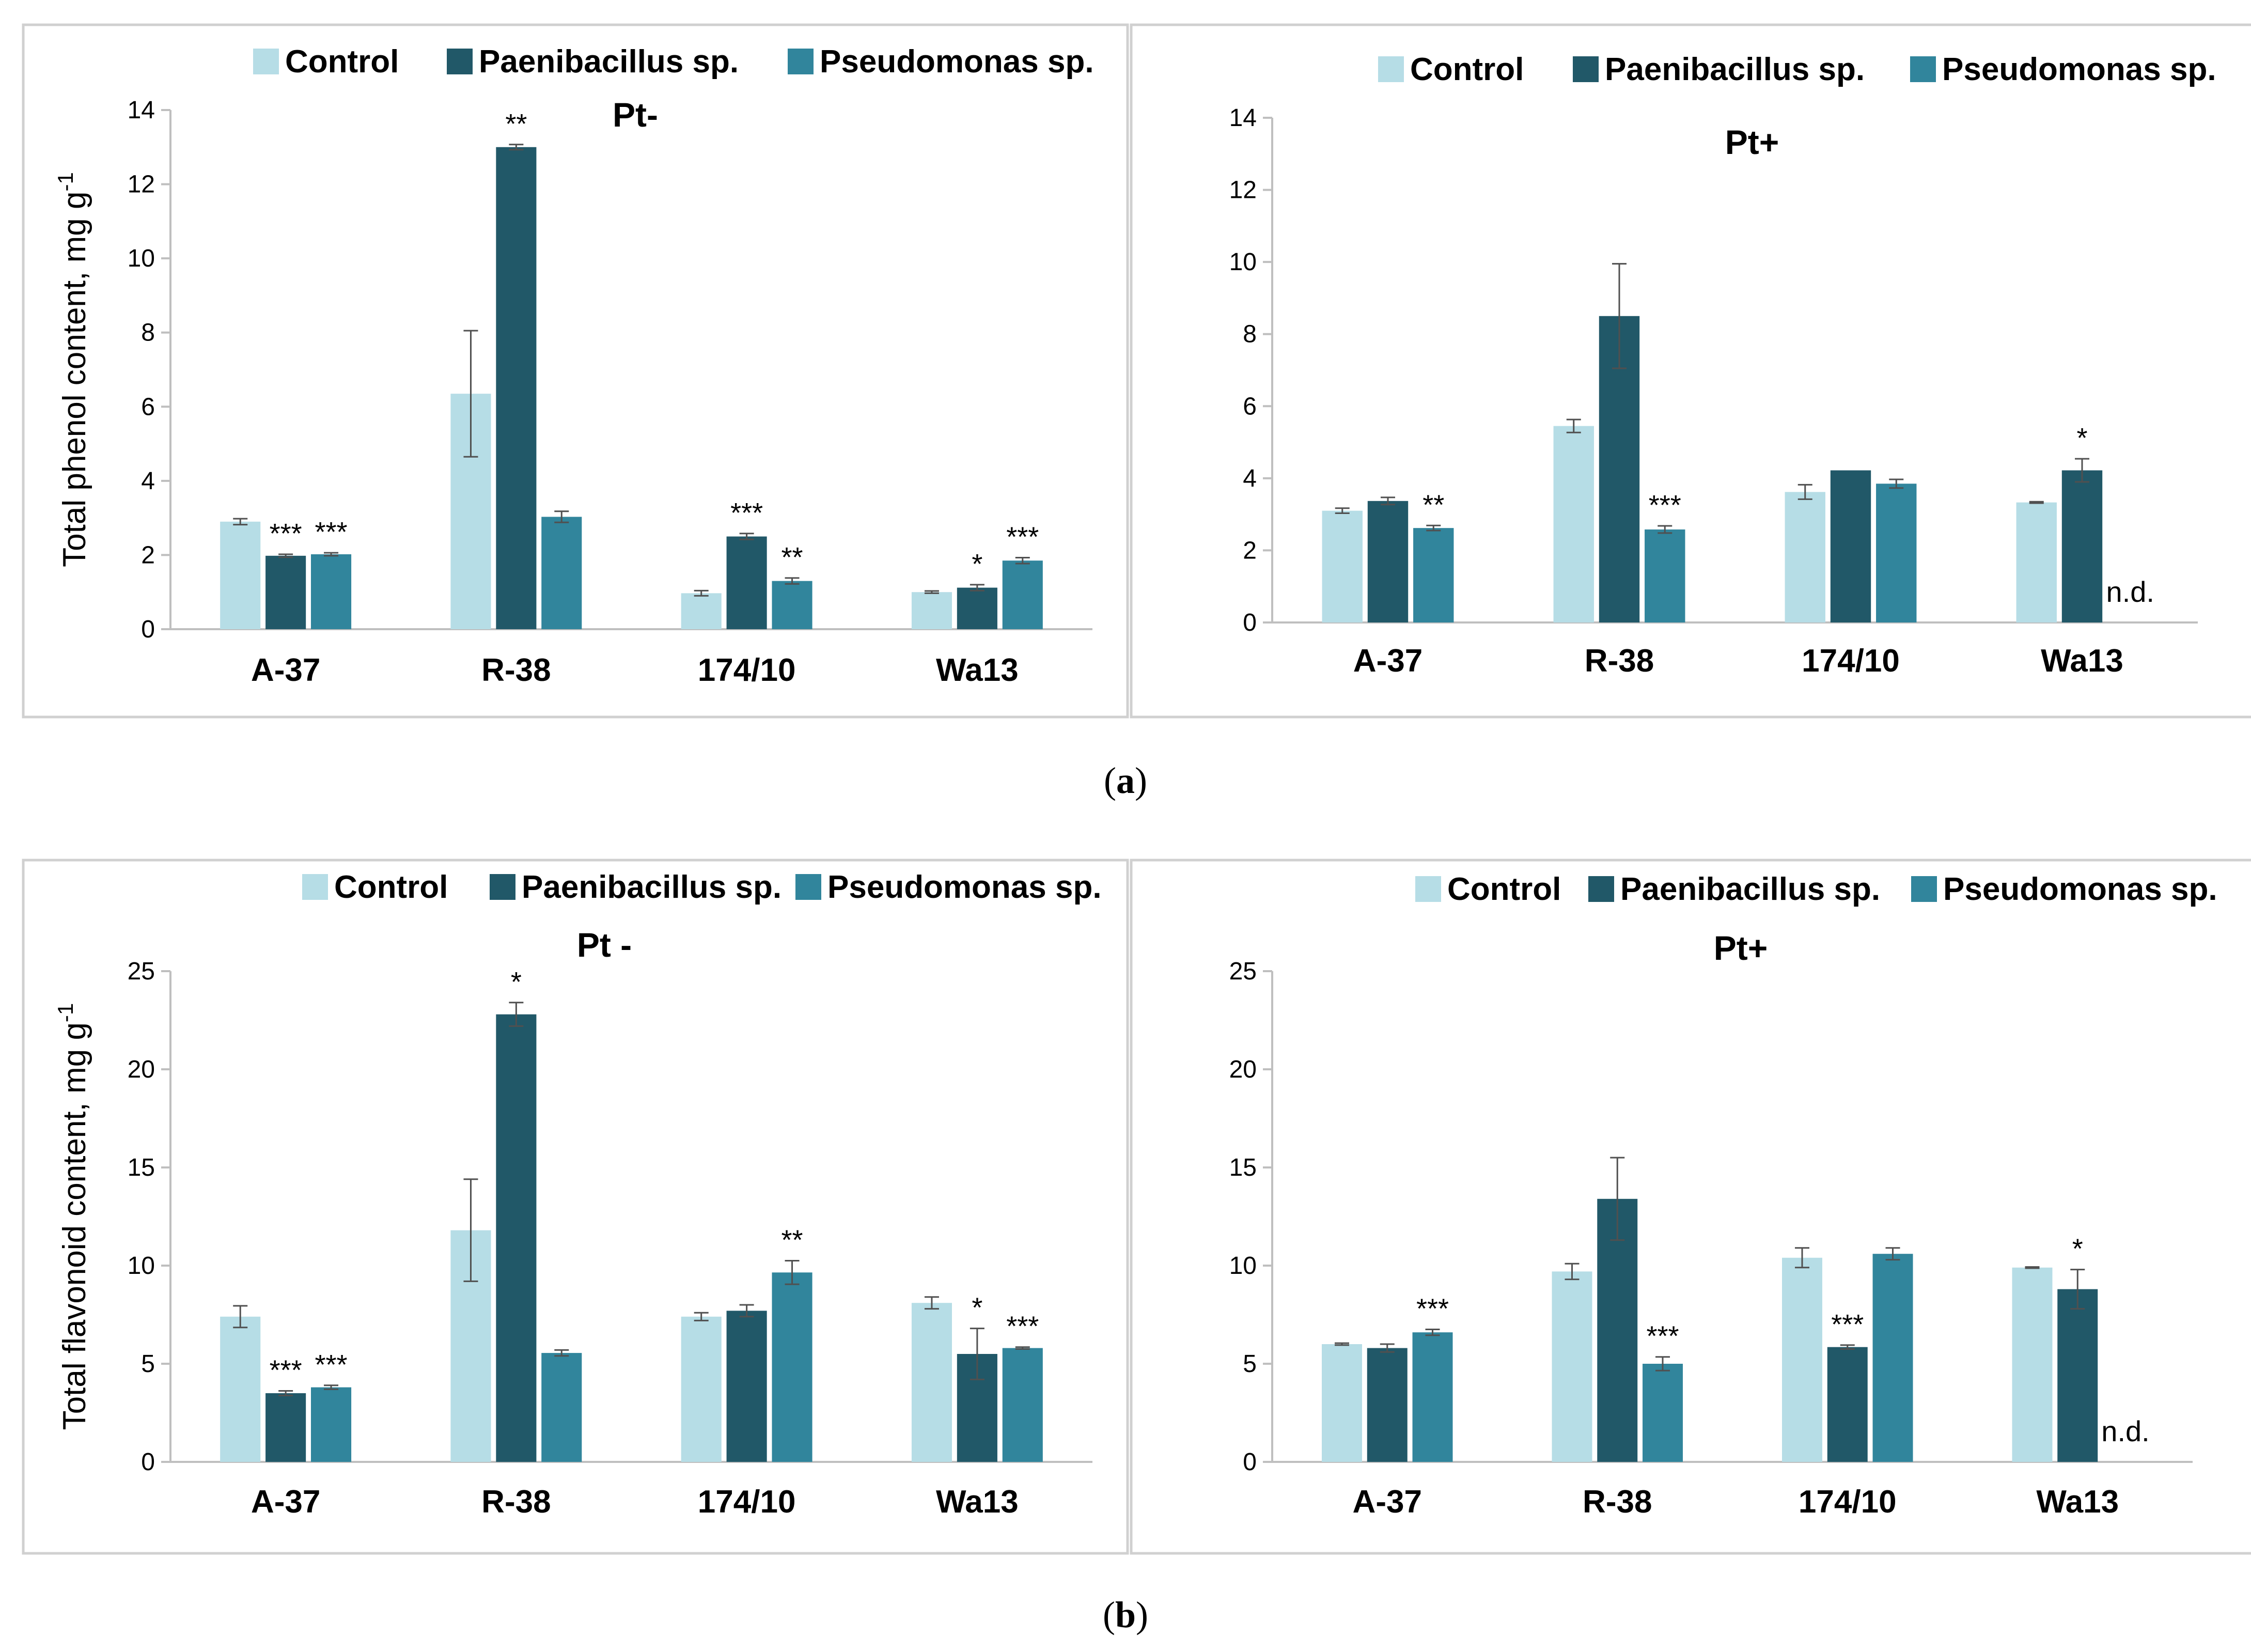  I want to click on y-axis-label: Total phenol content, mg g-1, so click(72, 369).